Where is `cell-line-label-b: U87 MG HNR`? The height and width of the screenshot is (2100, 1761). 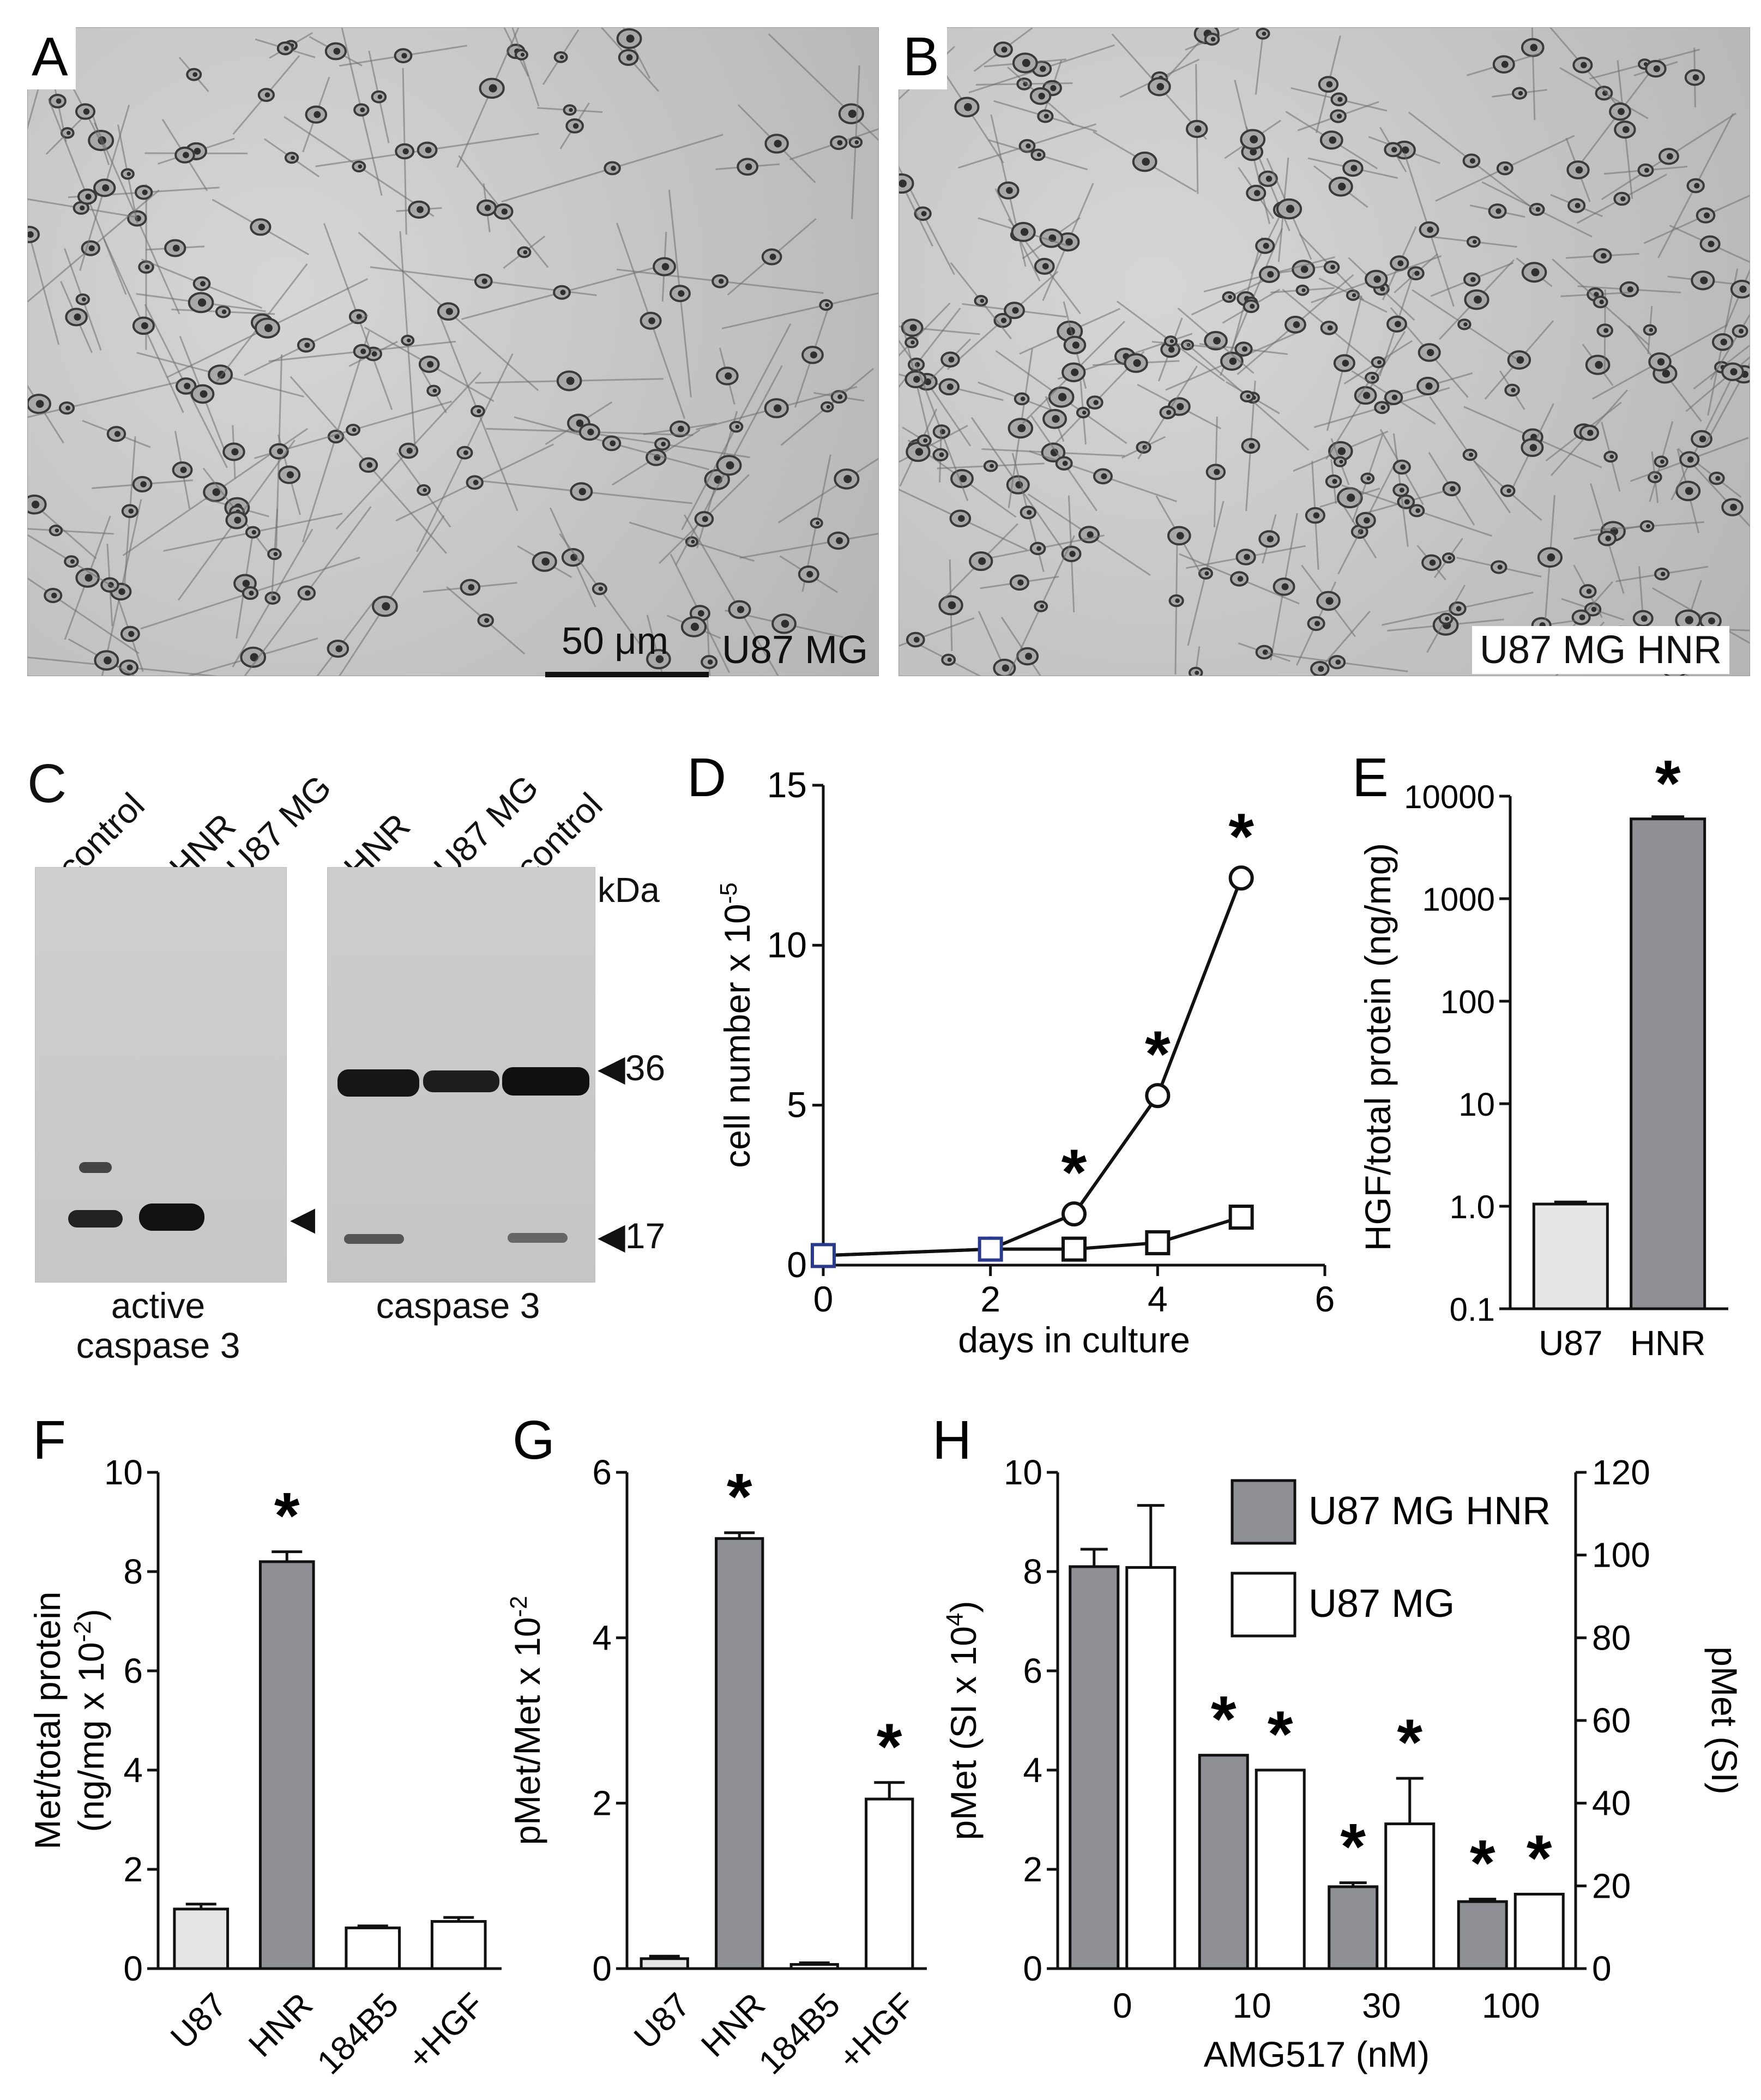 cell-line-label-b: U87 MG HNR is located at coordinates (1601, 650).